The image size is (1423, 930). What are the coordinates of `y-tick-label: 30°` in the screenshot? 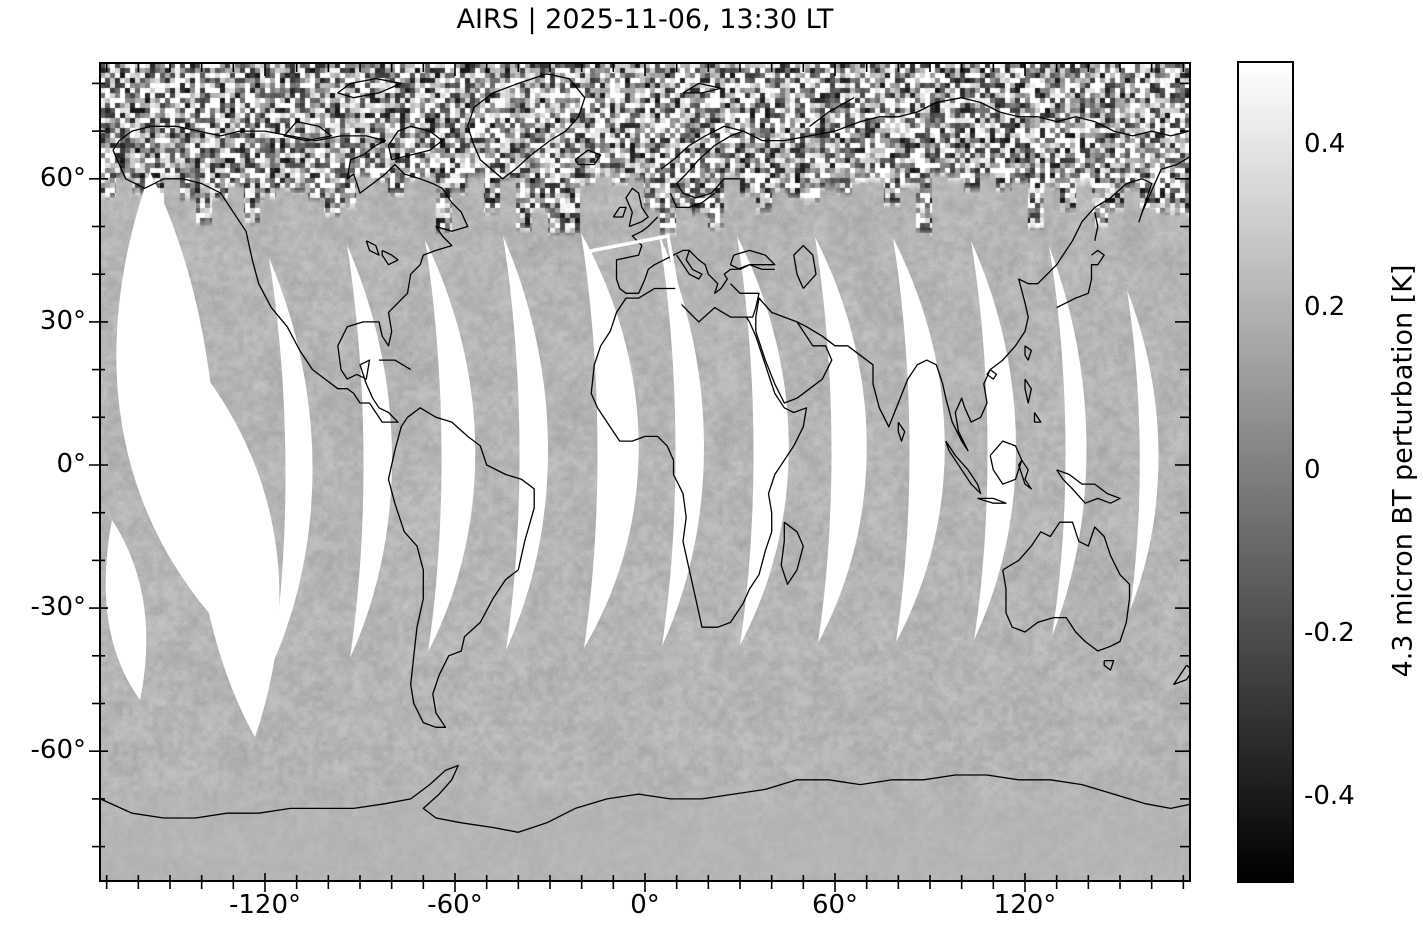 It's located at (62, 320).